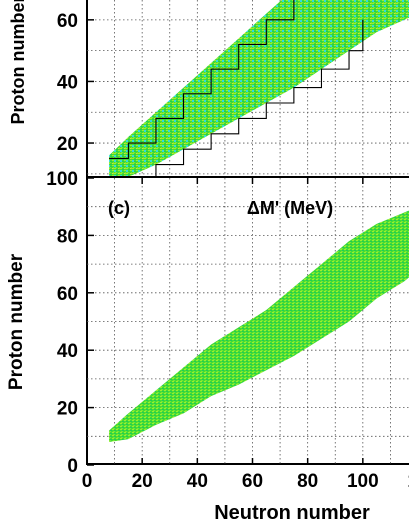 The width and height of the screenshot is (409, 529). I want to click on y-tick-label: 0, so click(72, 466).